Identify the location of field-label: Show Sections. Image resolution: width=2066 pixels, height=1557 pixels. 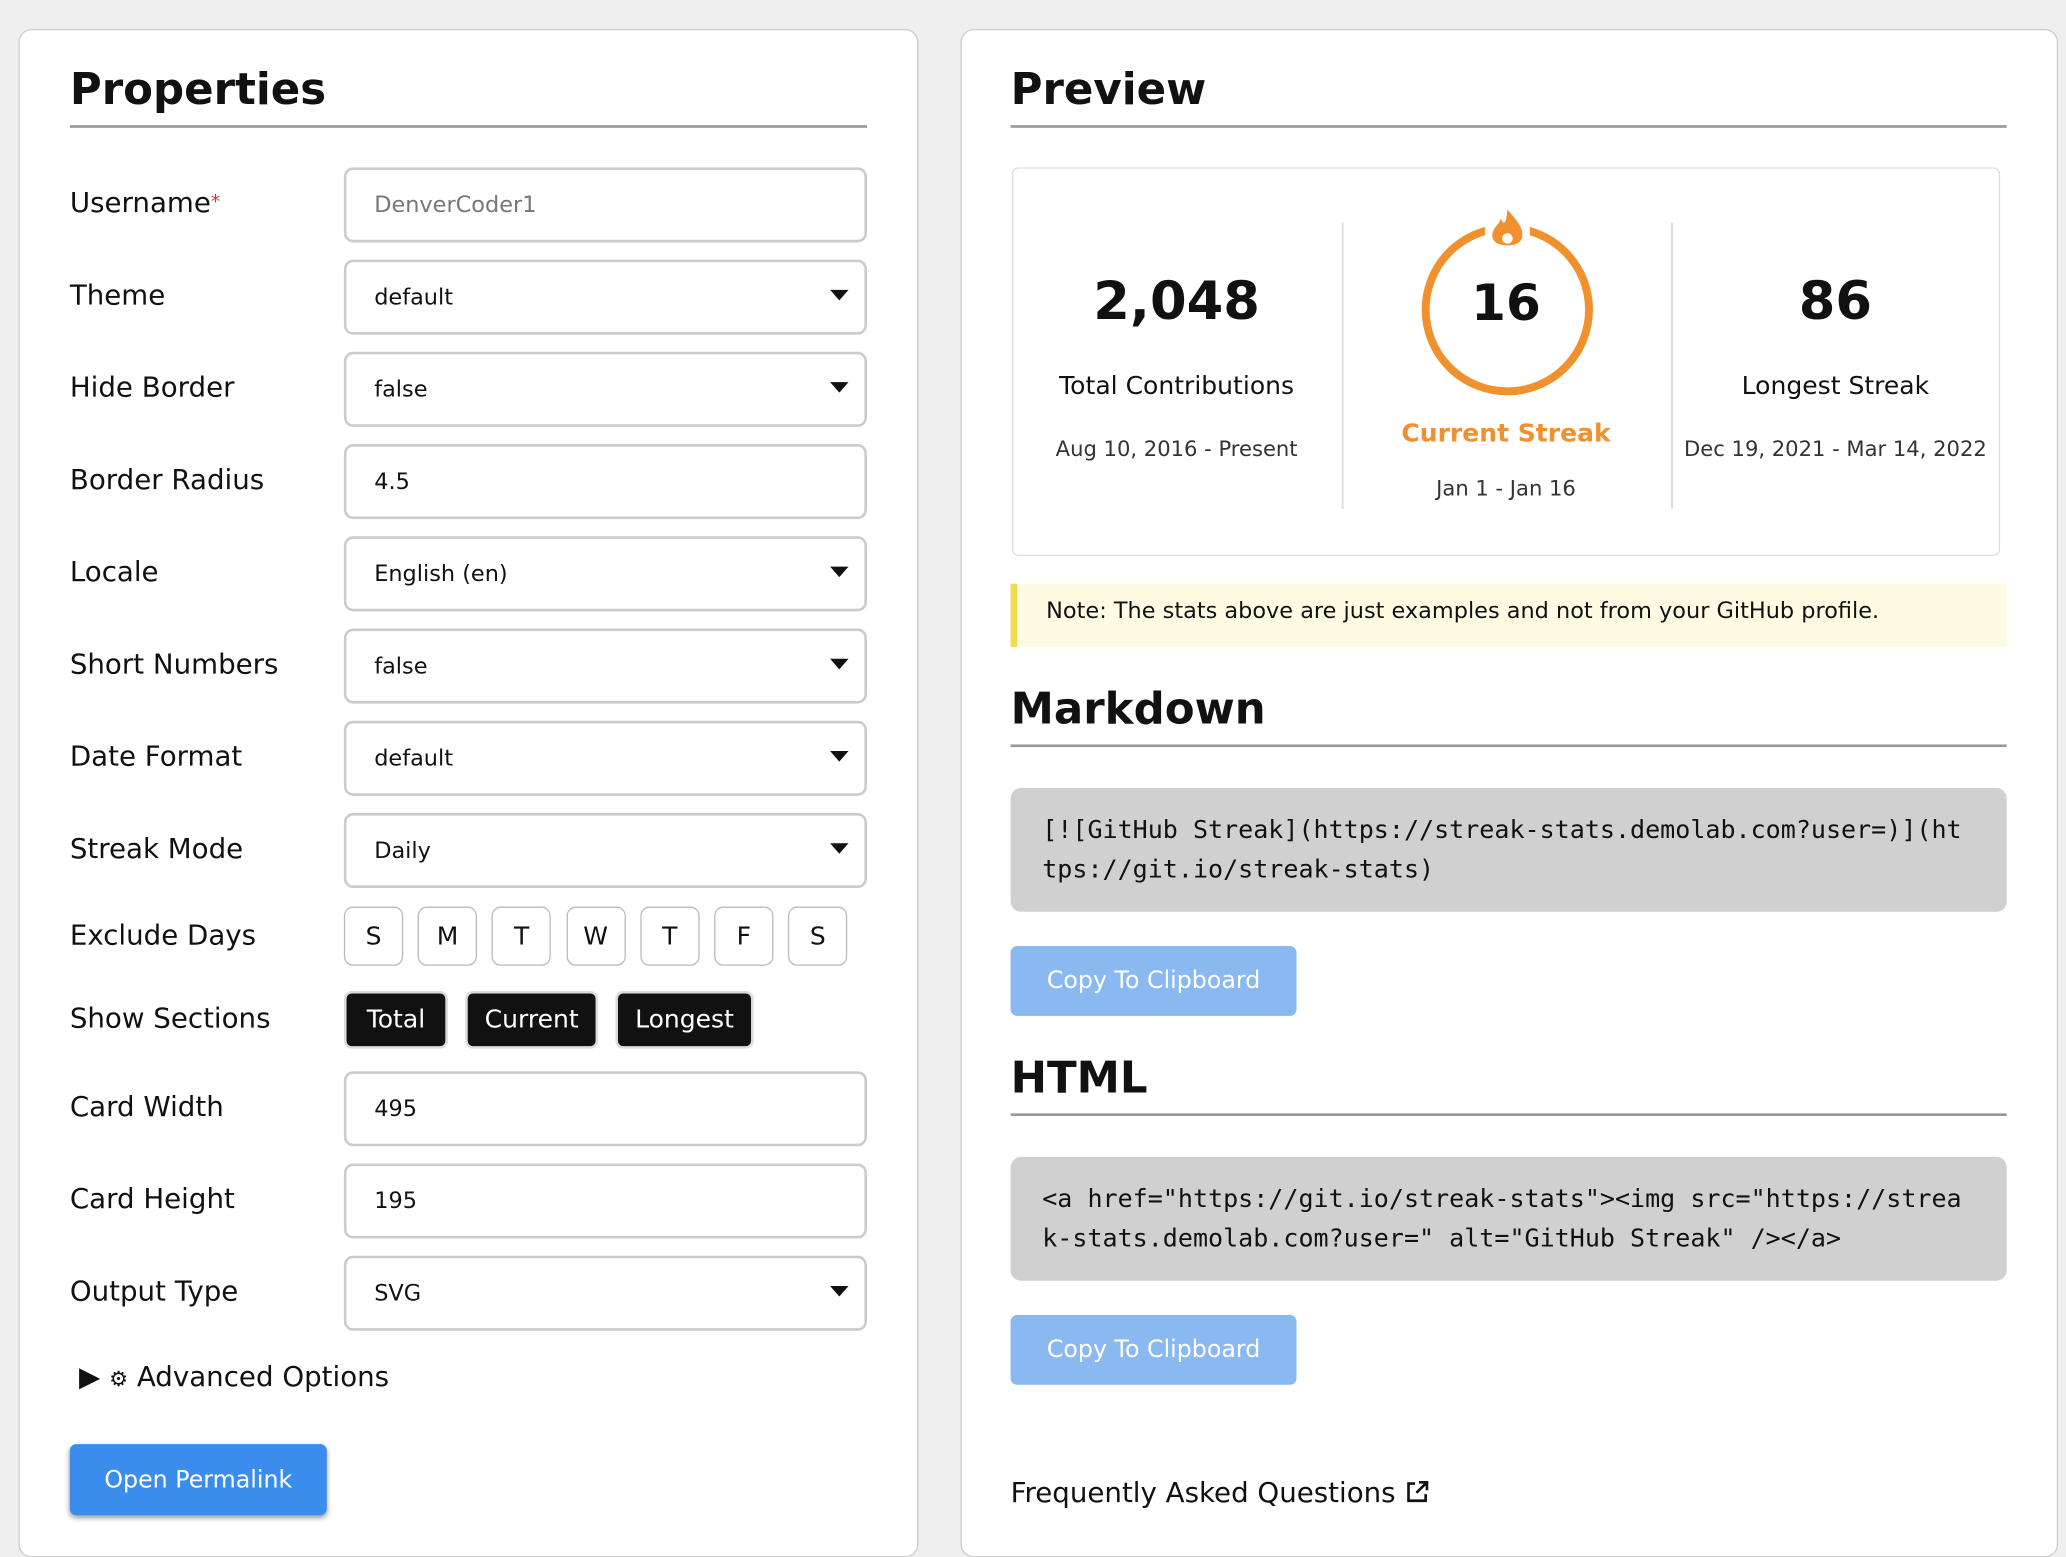
(170, 1018).